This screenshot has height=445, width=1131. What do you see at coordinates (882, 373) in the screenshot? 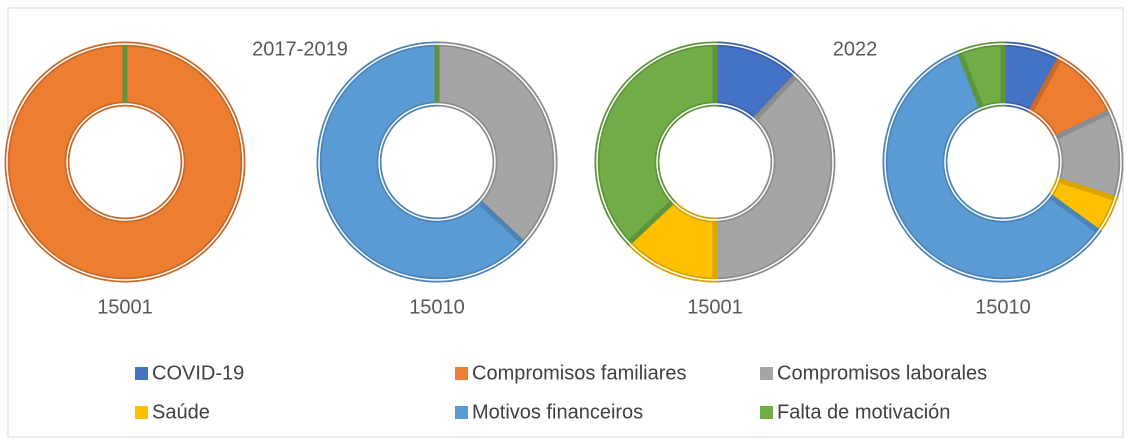
I see `legend-label: Compromisos laborales` at bounding box center [882, 373].